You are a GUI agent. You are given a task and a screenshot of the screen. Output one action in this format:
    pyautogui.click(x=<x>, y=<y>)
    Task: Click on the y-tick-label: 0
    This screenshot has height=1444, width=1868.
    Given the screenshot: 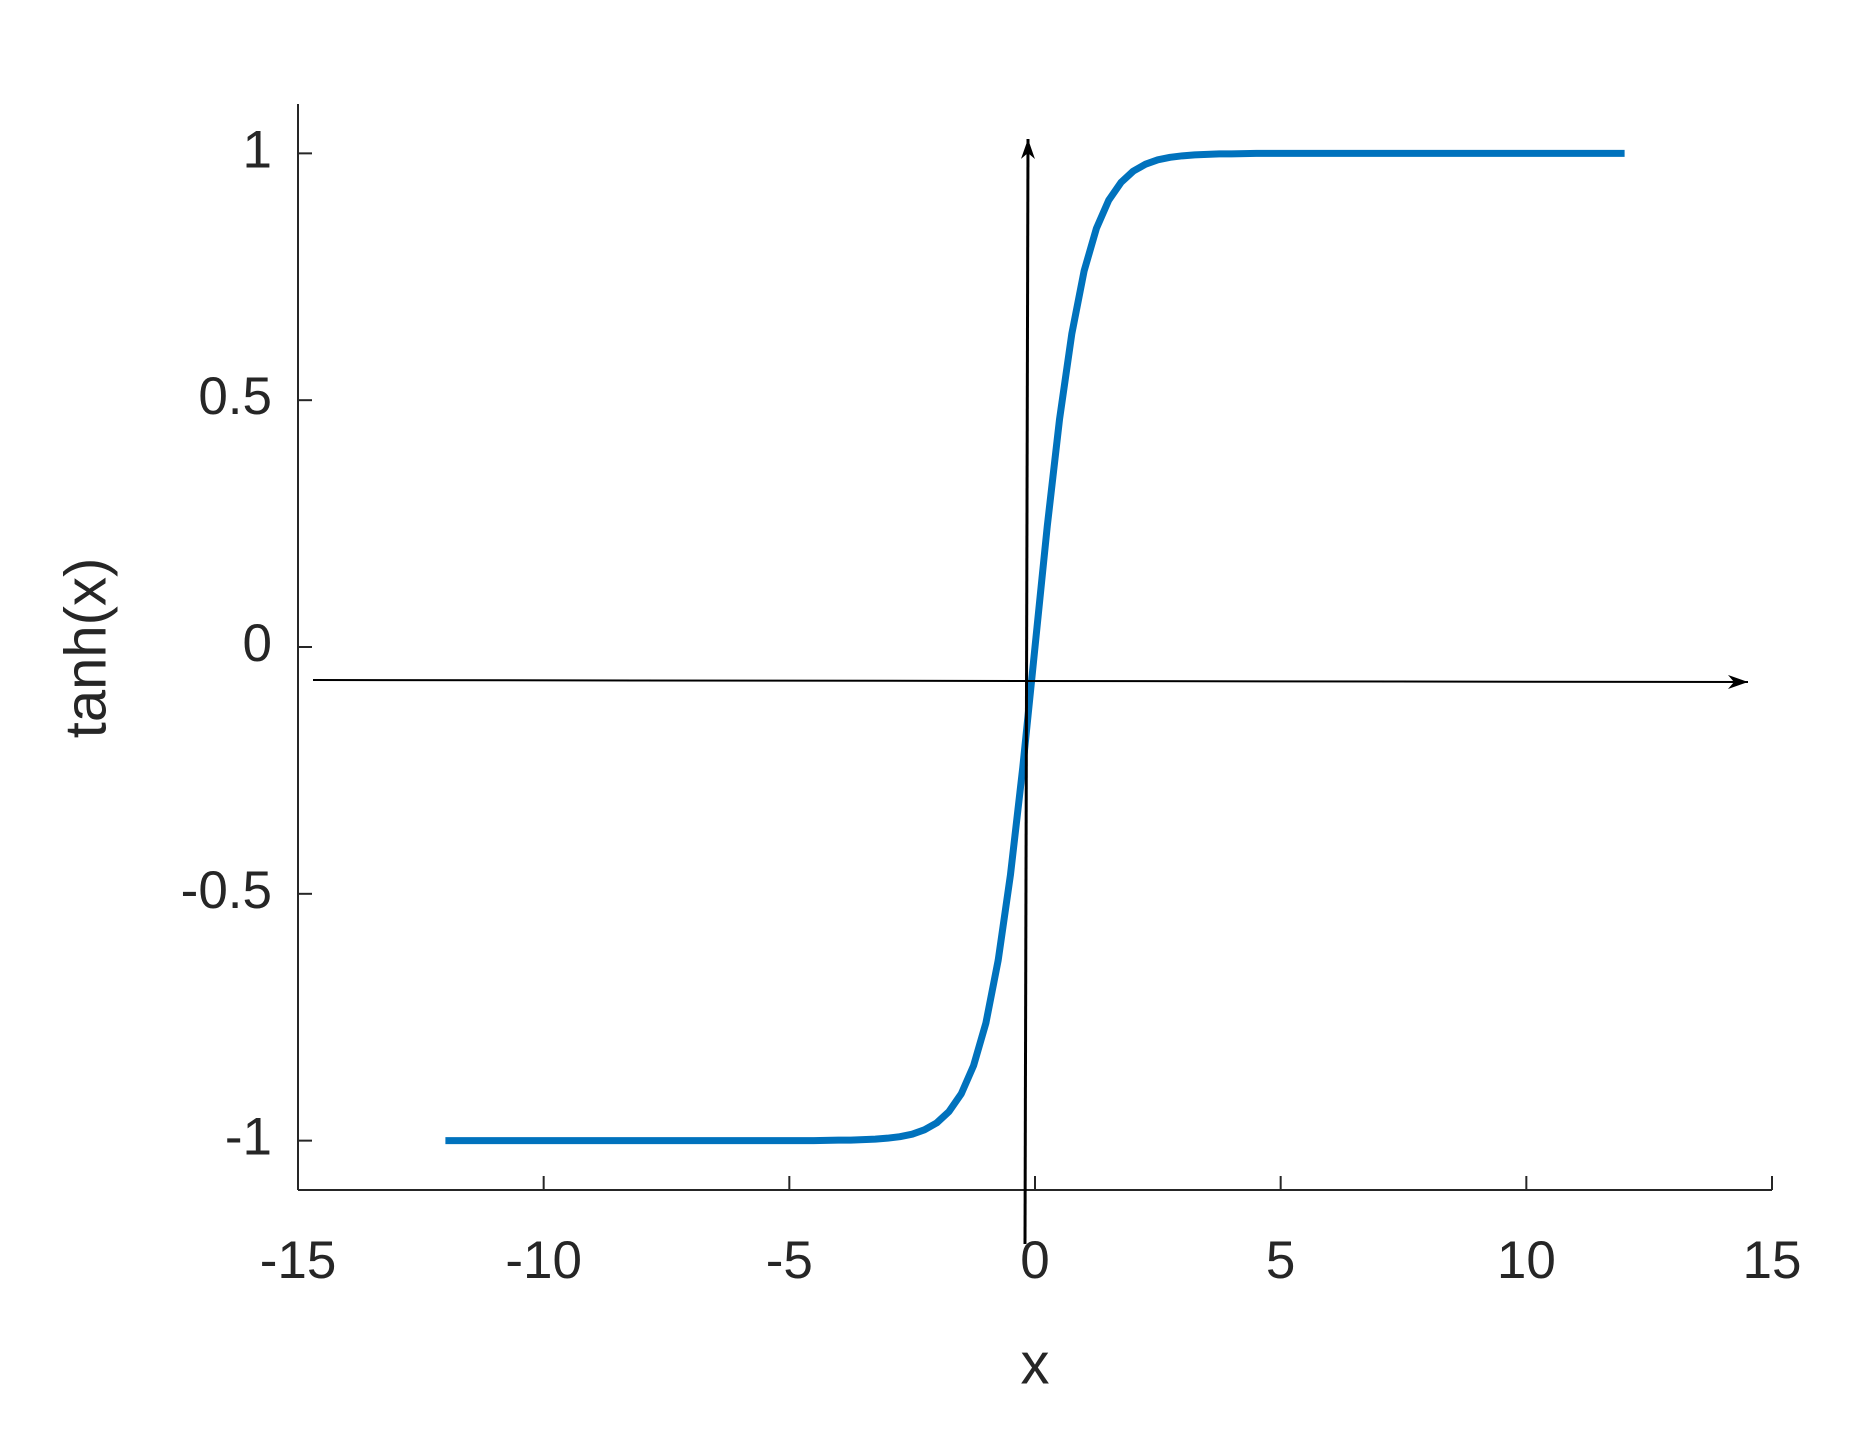 What is the action you would take?
    pyautogui.click(x=257, y=643)
    